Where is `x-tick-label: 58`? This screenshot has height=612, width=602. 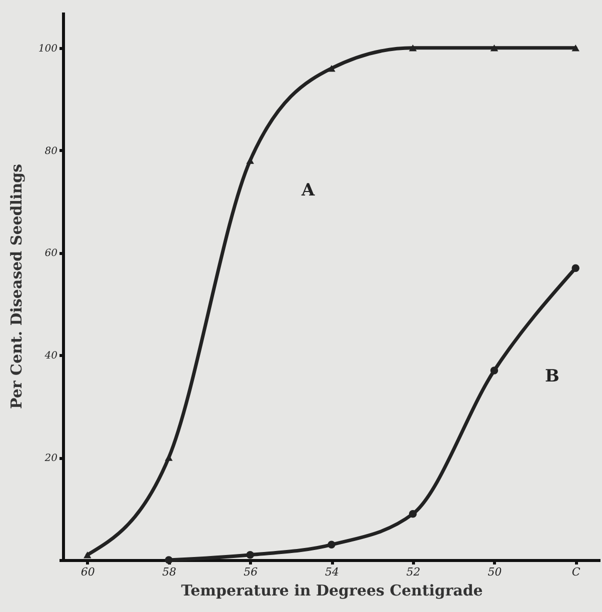 x-tick-label: 58 is located at coordinates (169, 572).